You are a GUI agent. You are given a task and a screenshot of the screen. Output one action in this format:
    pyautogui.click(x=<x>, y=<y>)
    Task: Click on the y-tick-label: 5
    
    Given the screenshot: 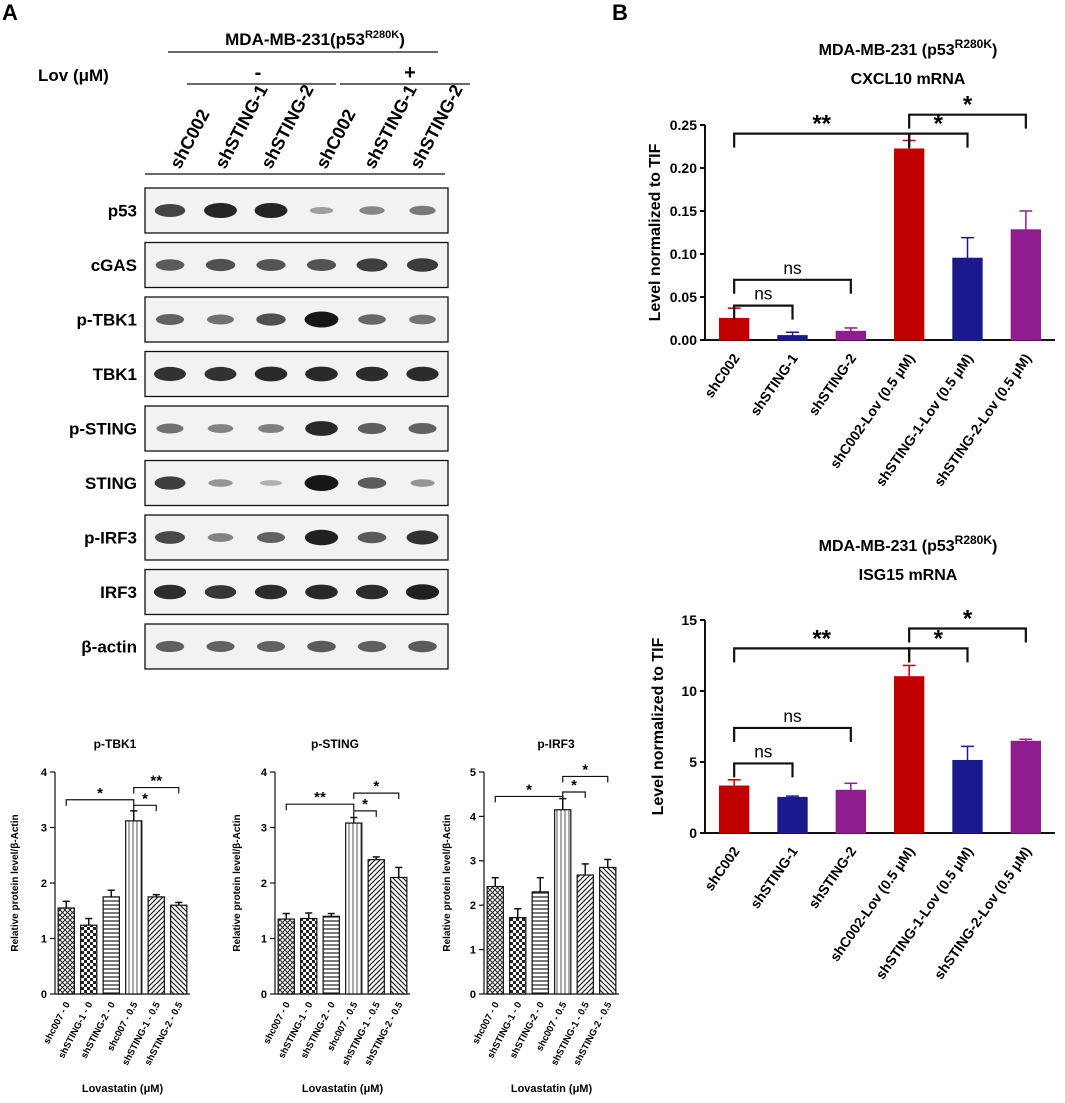 What is the action you would take?
    pyautogui.click(x=693, y=762)
    